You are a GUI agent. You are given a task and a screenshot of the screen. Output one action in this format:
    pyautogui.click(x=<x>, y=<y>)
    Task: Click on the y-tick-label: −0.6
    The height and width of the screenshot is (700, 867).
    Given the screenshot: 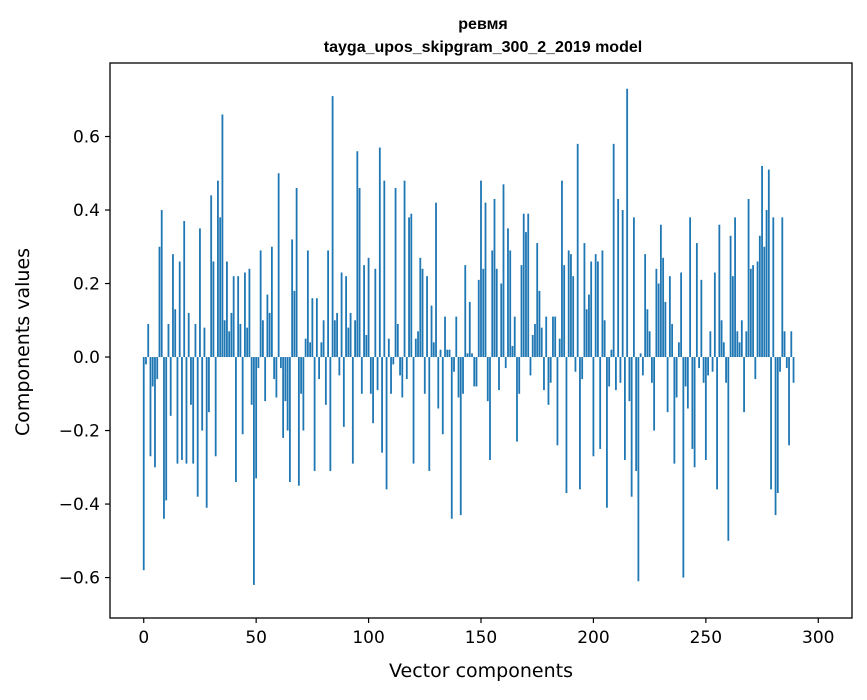 What is the action you would take?
    pyautogui.click(x=79, y=579)
    